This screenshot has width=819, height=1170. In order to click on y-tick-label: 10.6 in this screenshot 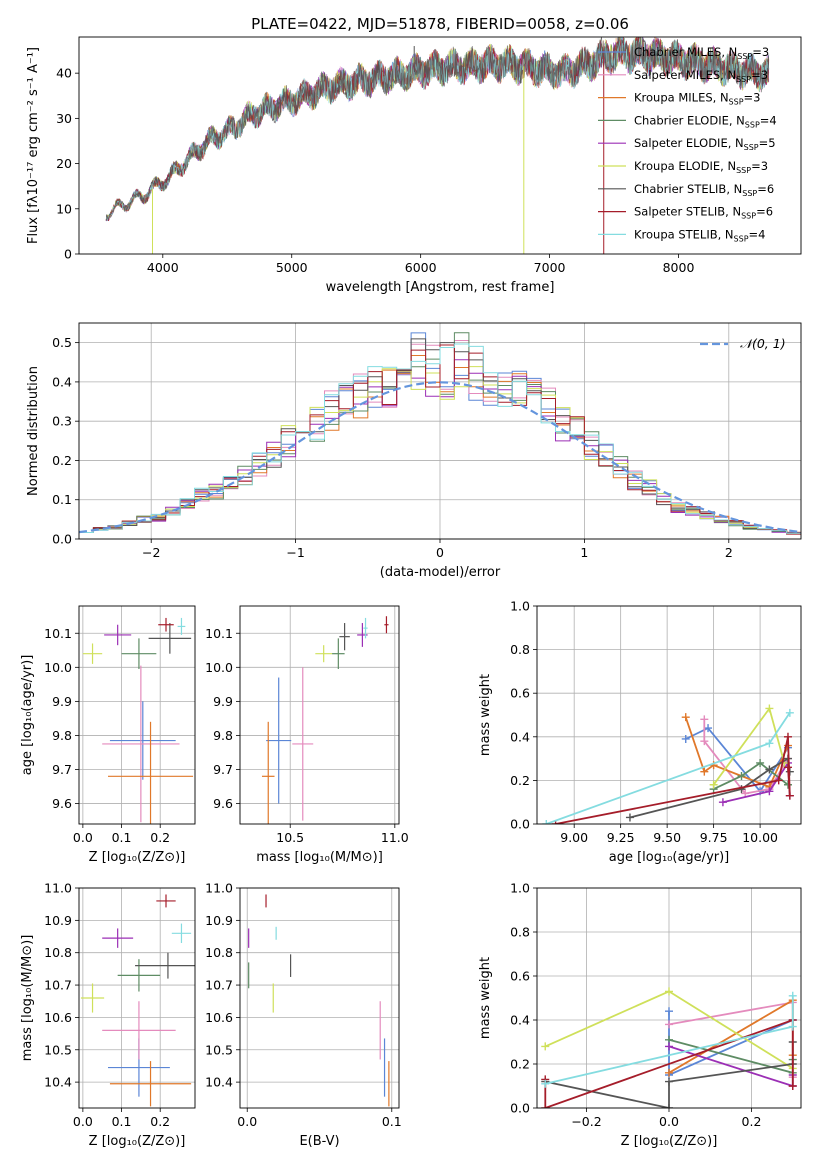, I will do `click(58, 1017)`.